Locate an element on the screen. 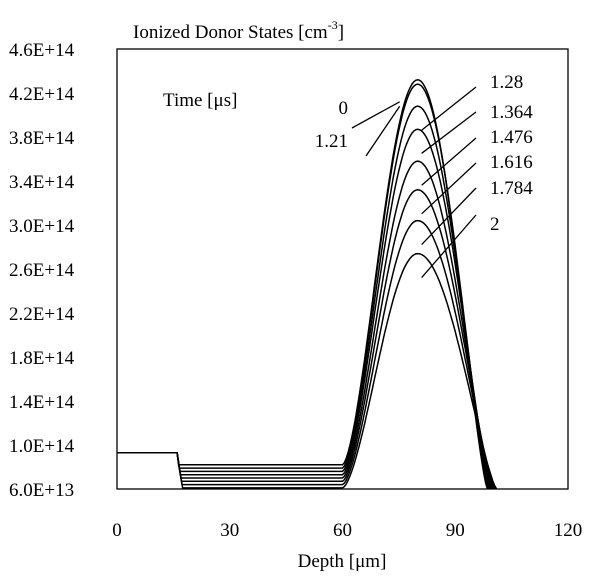  x-axis: 0 30 60 90 120 is located at coordinates (347, 530).